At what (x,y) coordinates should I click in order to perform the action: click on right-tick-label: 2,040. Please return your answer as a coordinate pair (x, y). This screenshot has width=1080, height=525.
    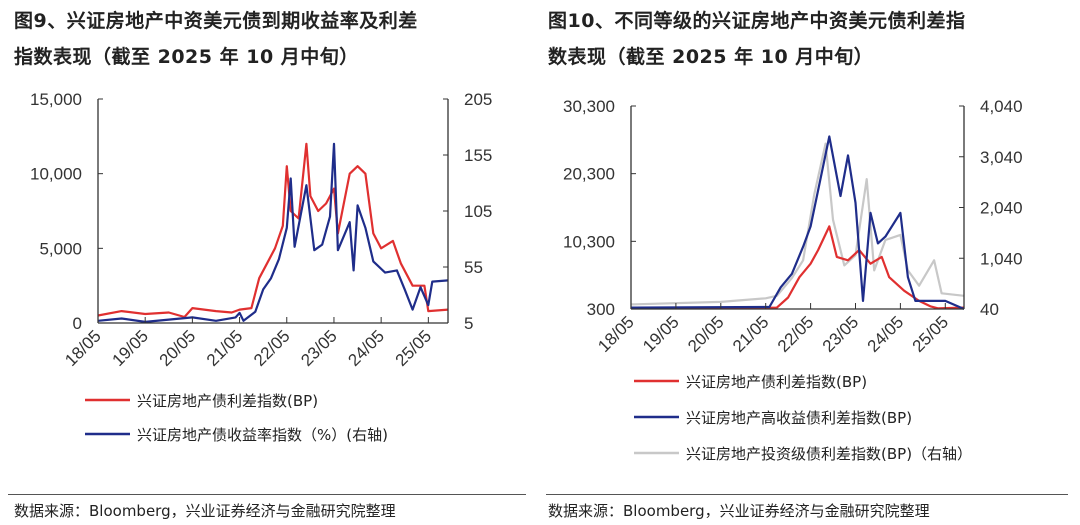
    Looking at the image, I should click on (1001, 208).